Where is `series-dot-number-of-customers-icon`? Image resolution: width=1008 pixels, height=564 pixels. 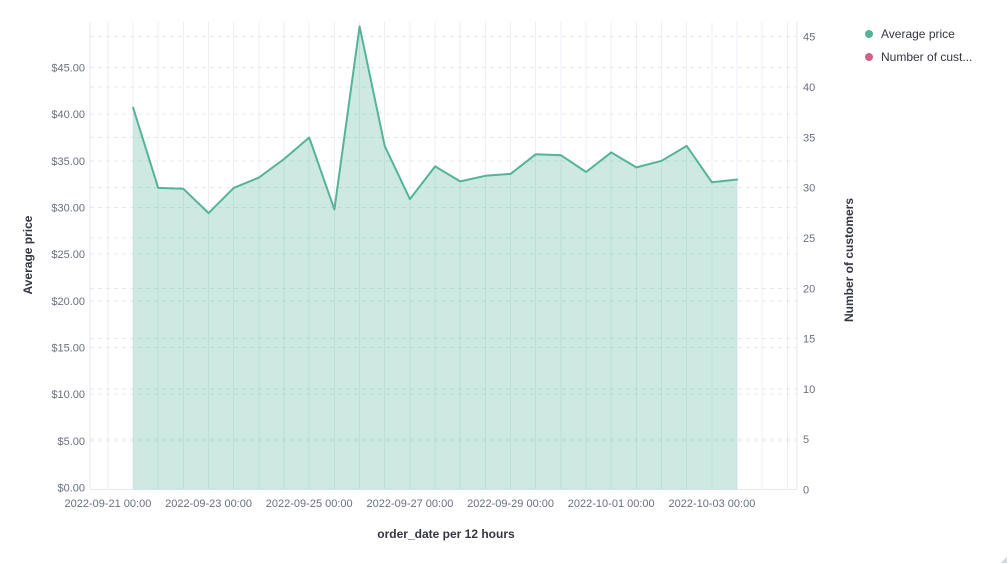 series-dot-number-of-customers-icon is located at coordinates (869, 56).